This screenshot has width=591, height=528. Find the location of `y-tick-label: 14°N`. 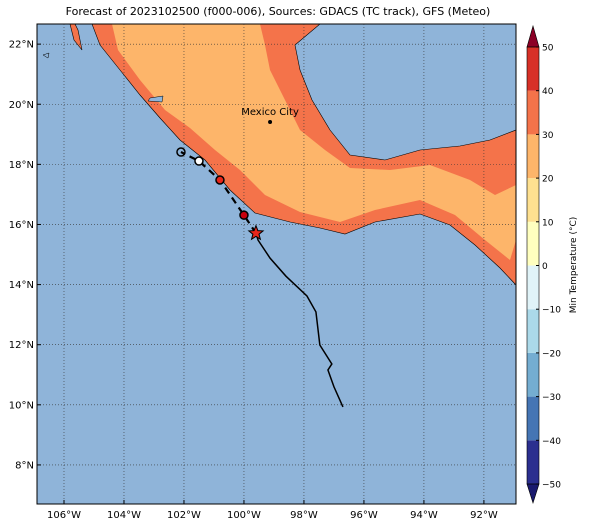

y-tick-label: 14°N is located at coordinates (21, 285).